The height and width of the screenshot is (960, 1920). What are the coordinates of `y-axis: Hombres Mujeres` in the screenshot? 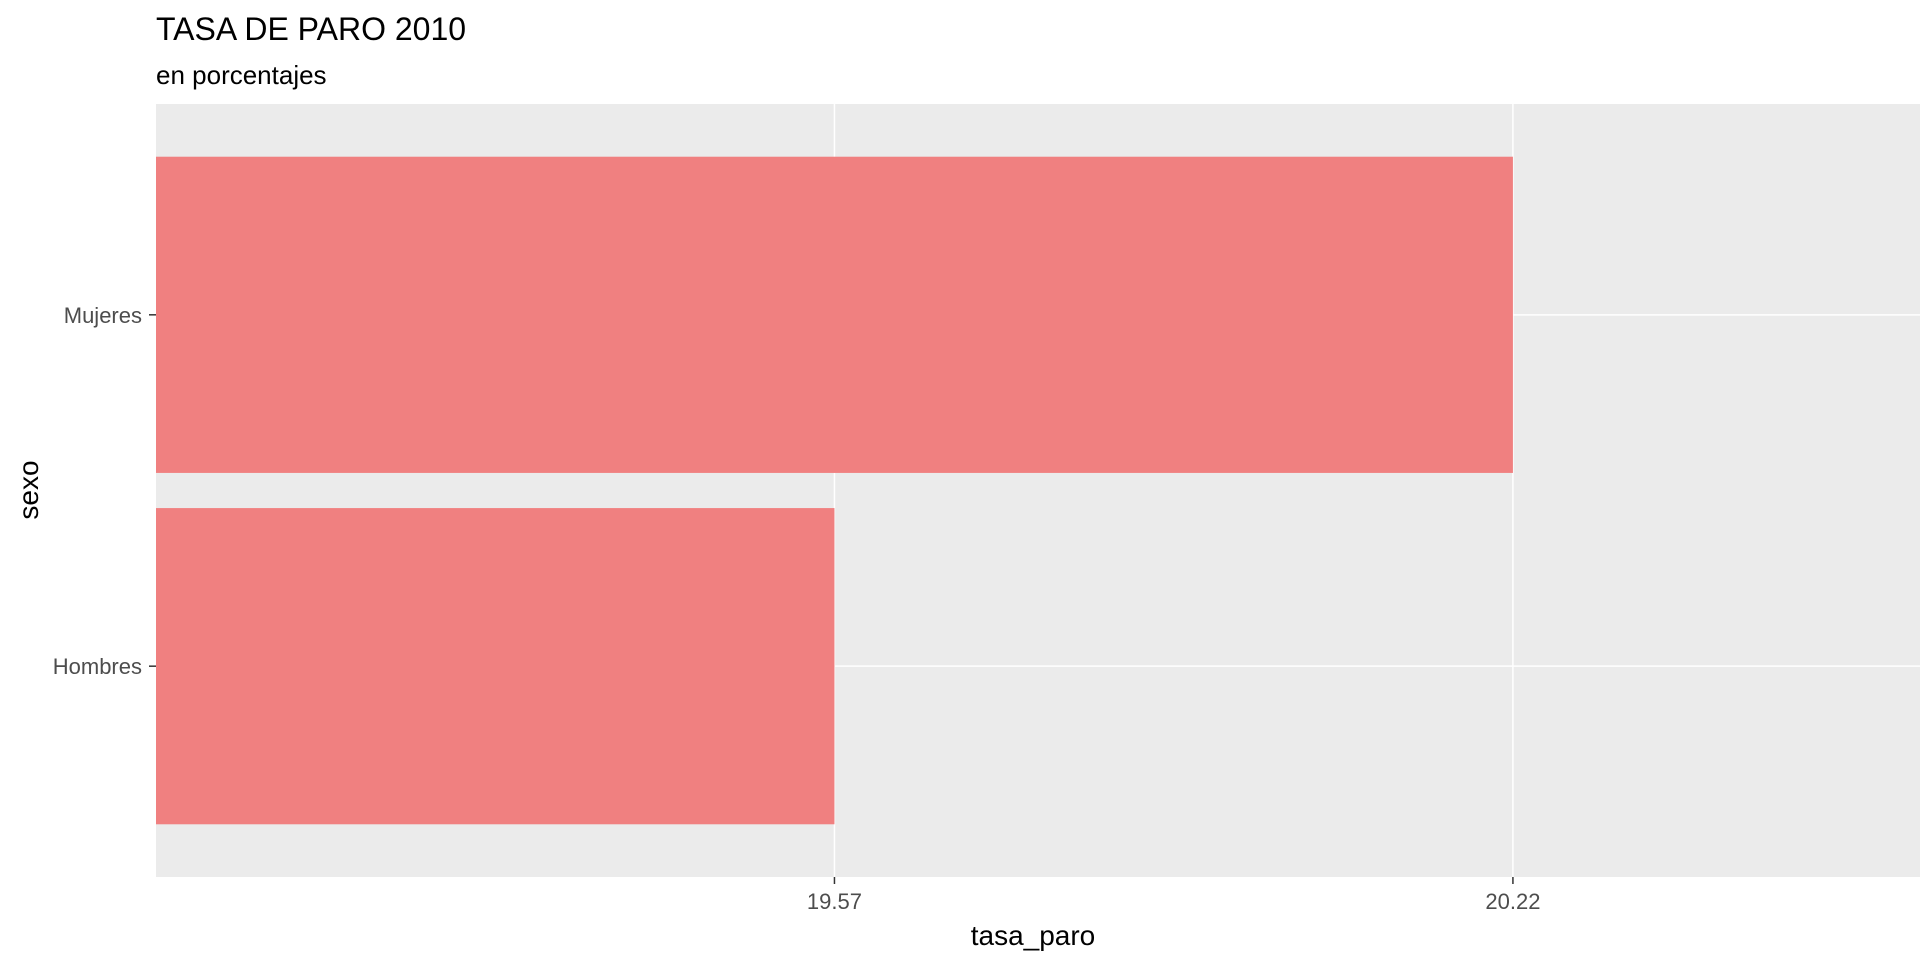 It's located at (104, 491).